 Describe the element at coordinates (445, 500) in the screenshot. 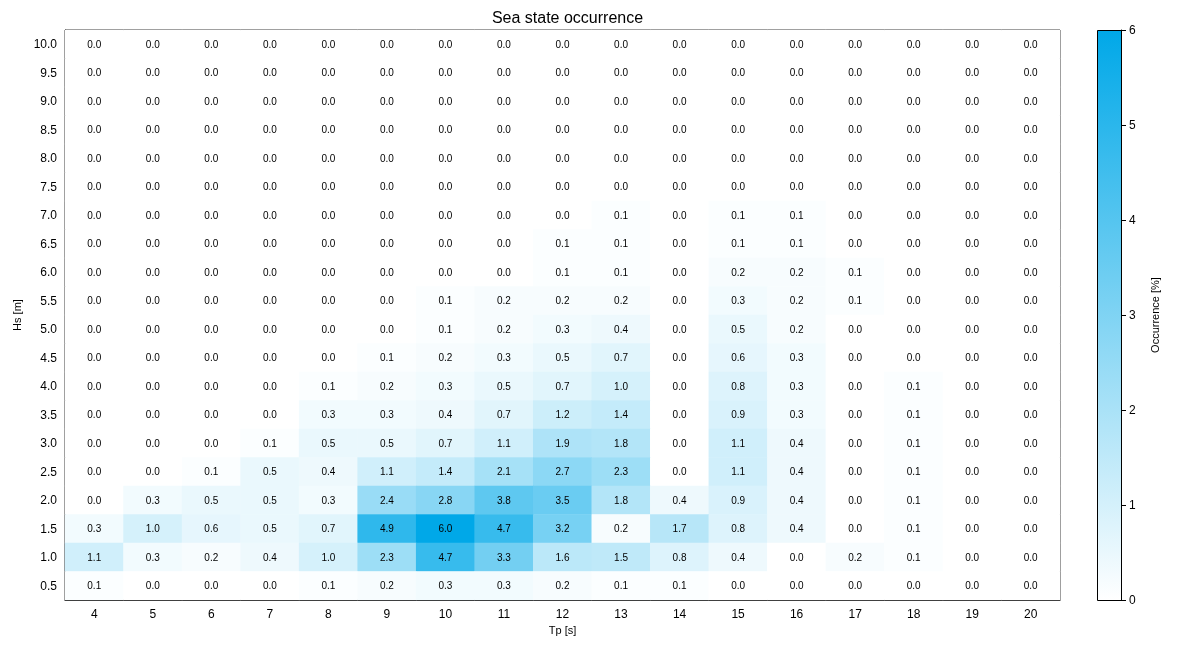

I see `data-label: 2.8` at that location.